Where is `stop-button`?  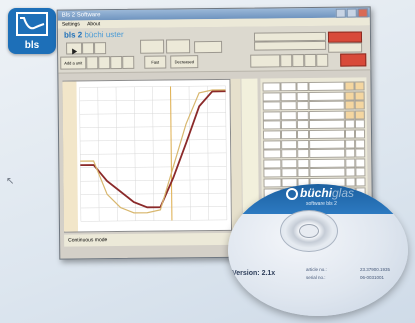
stop-button is located at coordinates (100, 48).